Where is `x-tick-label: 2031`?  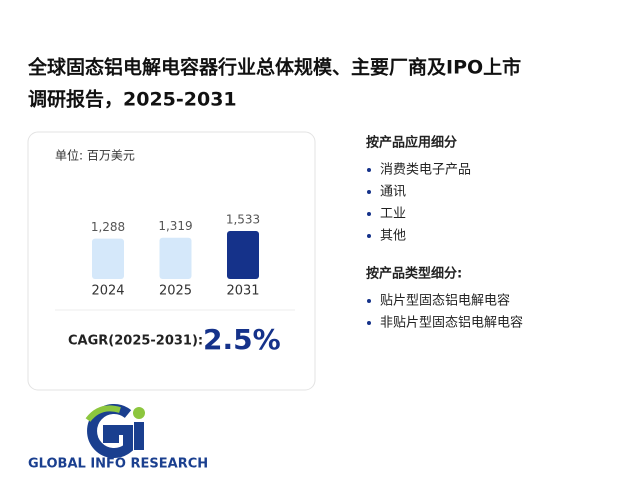 x-tick-label: 2031 is located at coordinates (242, 291).